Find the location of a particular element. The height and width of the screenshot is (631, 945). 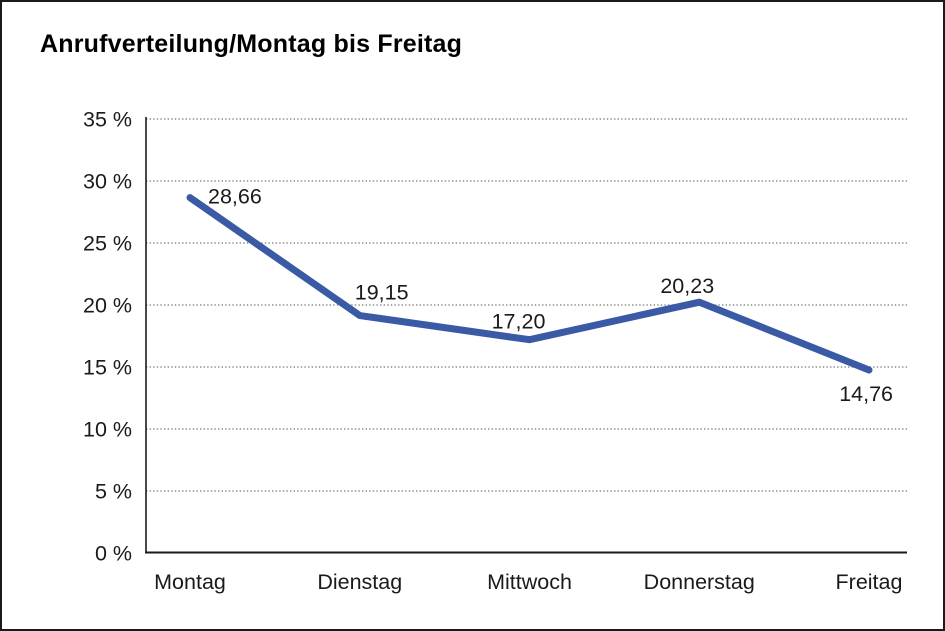

y-tick-label: 20 % is located at coordinates (107, 306).